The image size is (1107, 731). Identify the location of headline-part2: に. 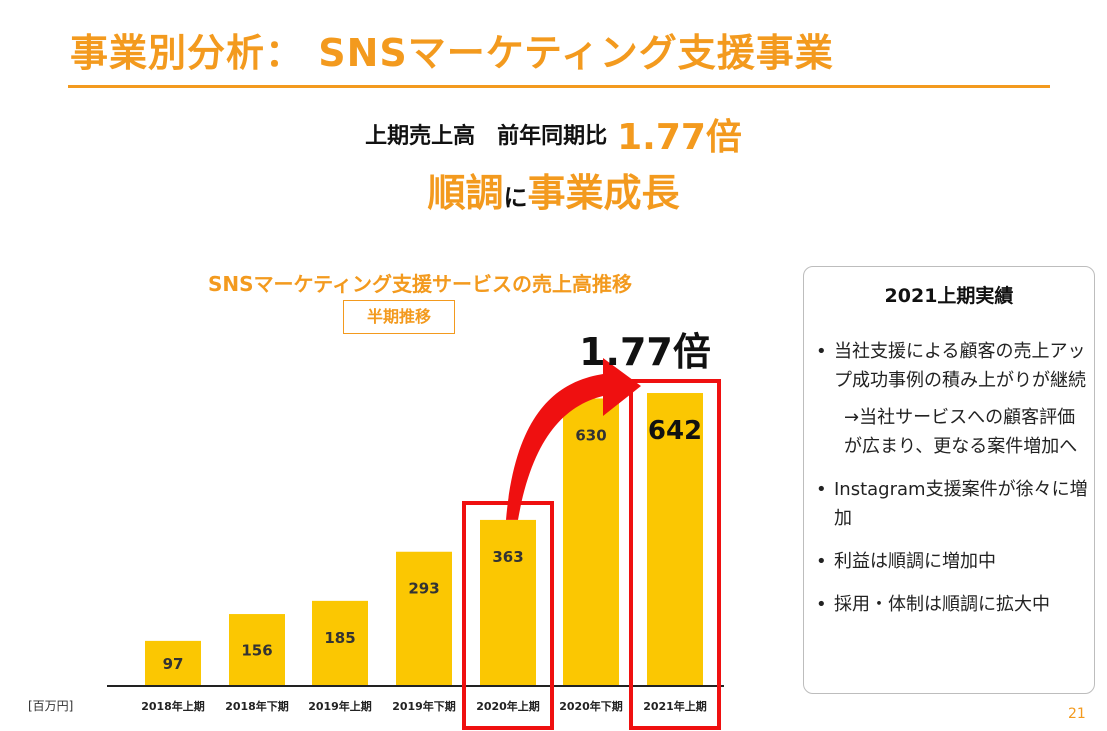
(515, 198).